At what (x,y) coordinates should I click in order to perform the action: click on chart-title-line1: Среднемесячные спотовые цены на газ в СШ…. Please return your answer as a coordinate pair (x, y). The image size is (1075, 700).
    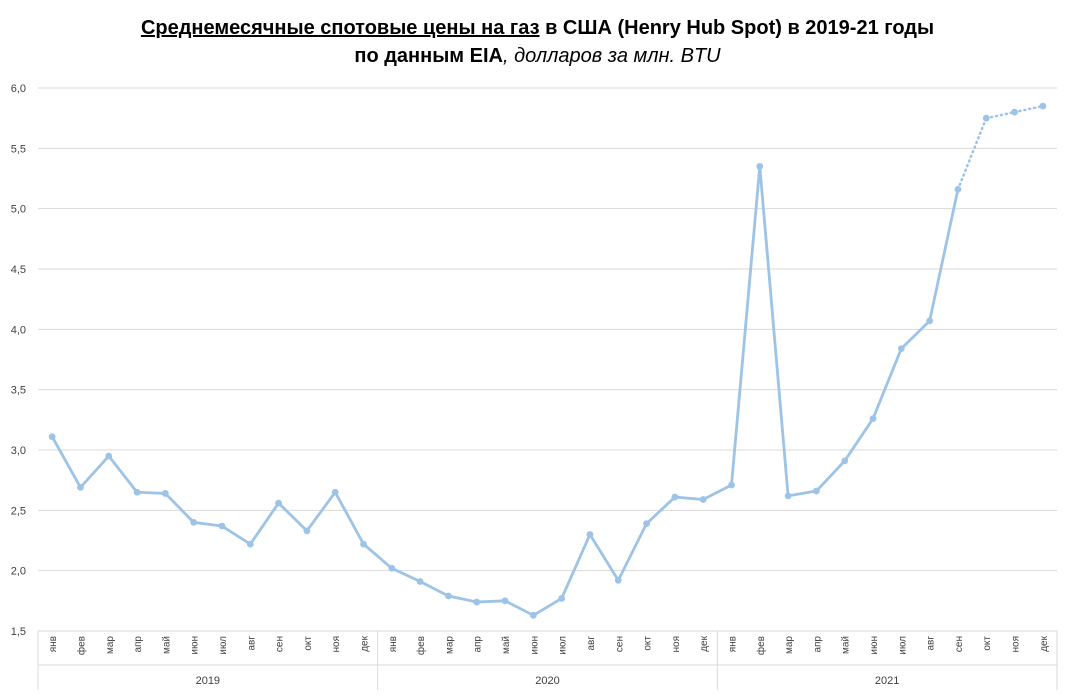
    Looking at the image, I should click on (537, 28).